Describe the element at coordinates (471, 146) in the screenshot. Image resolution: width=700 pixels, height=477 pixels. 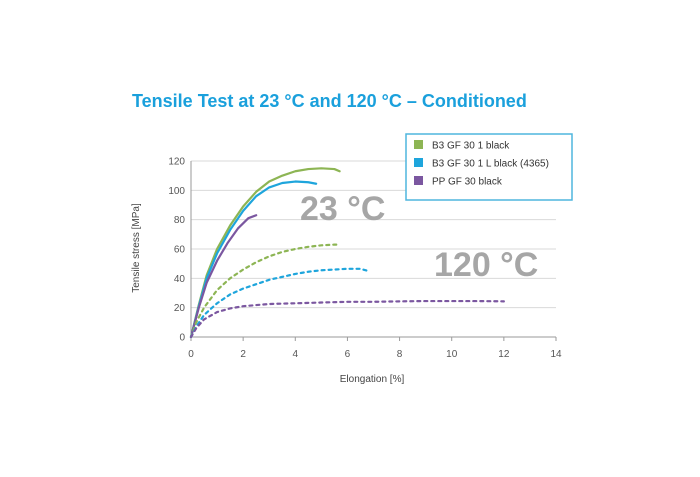
I see `legend-label-0: B3 GF 30 1 black` at that location.